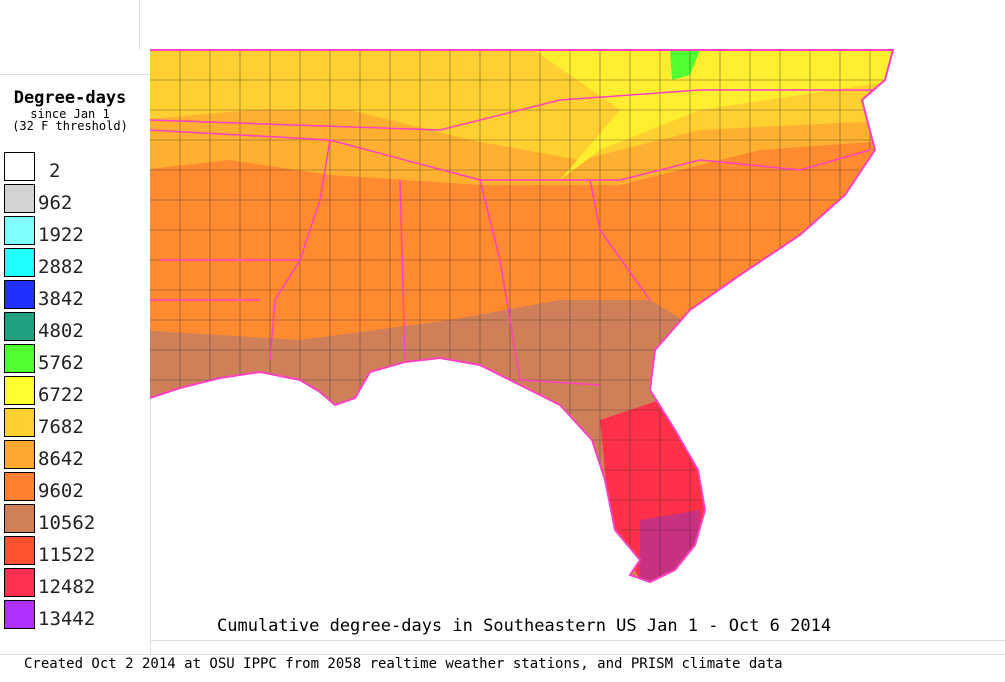  What do you see at coordinates (70, 98) in the screenshot?
I see `legend-title: Degree-days` at bounding box center [70, 98].